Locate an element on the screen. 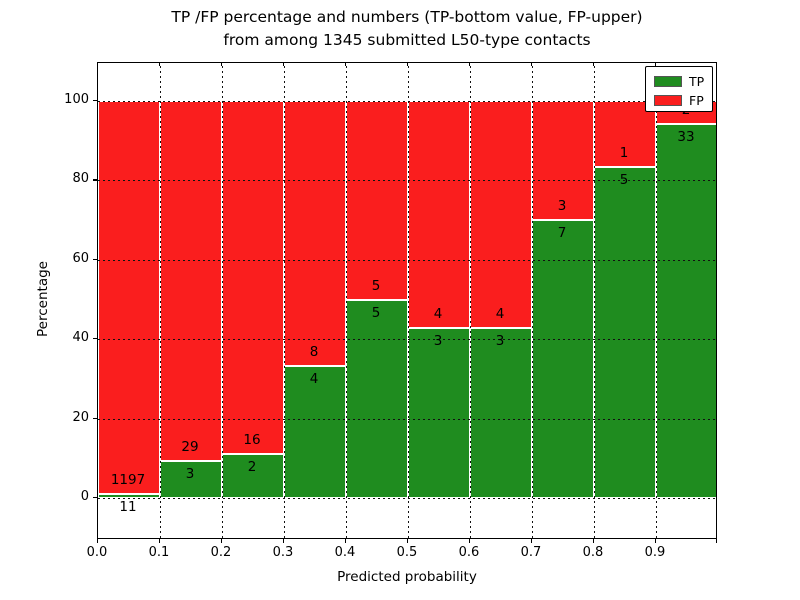 The width and height of the screenshot is (800, 600). bar-value-label-fp: 1 is located at coordinates (624, 153).